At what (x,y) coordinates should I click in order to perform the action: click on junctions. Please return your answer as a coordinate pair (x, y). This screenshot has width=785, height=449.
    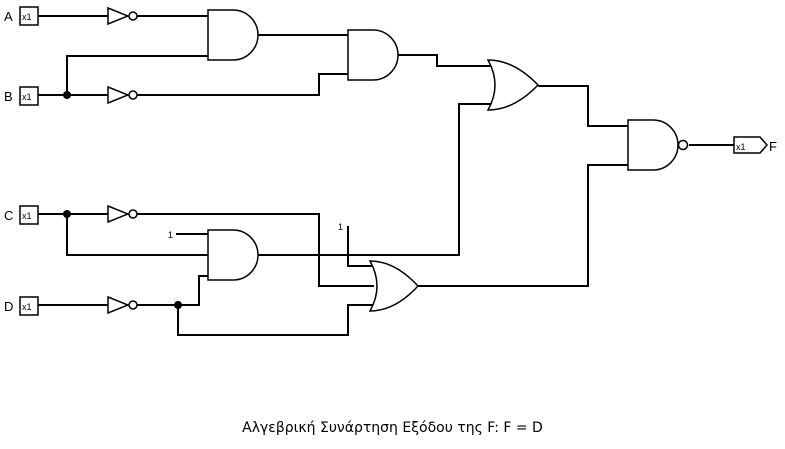
    Looking at the image, I should click on (122, 200).